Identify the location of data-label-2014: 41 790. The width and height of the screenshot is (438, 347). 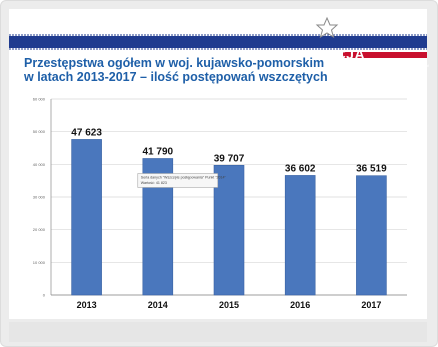
(158, 151).